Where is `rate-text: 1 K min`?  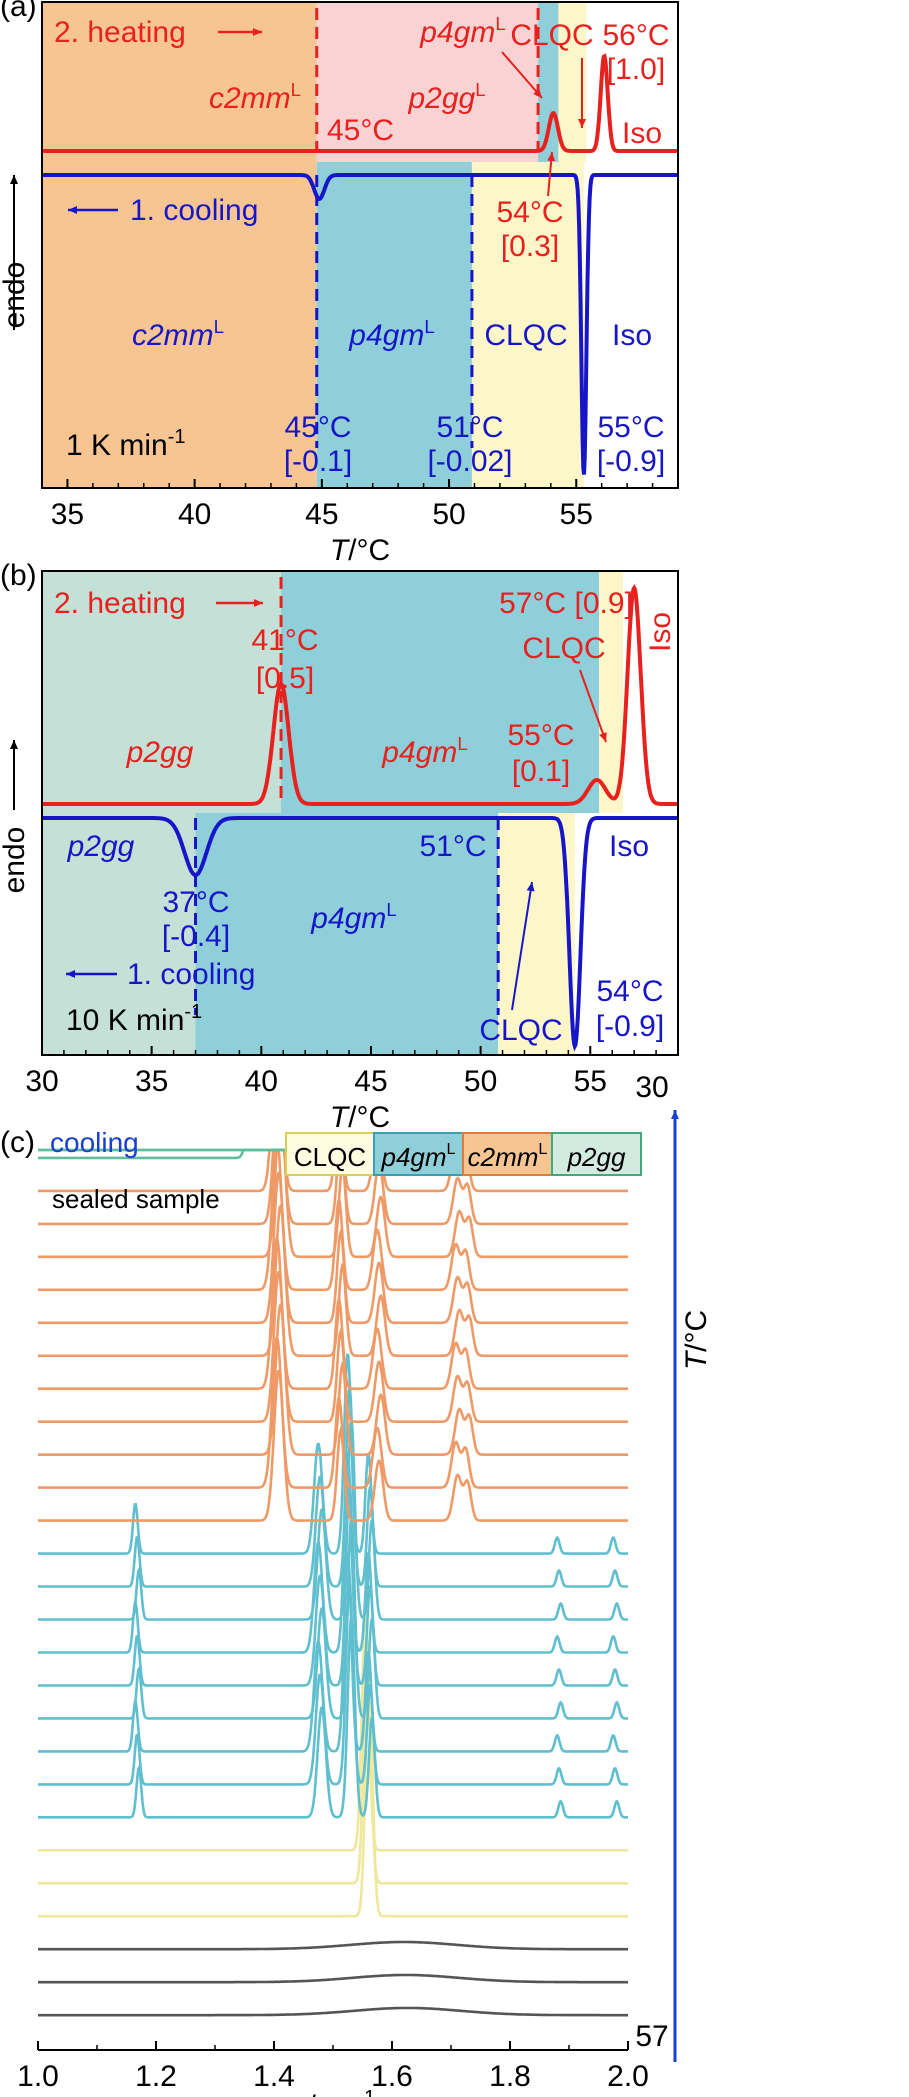
rate-text: 1 K min is located at coordinates (117, 445).